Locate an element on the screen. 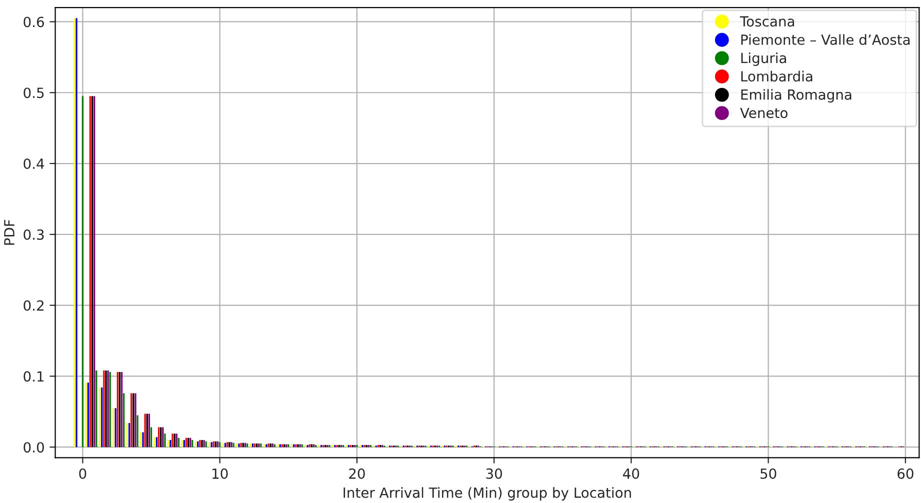 The width and height of the screenshot is (921, 503). legend-label: Veneto is located at coordinates (764, 113).